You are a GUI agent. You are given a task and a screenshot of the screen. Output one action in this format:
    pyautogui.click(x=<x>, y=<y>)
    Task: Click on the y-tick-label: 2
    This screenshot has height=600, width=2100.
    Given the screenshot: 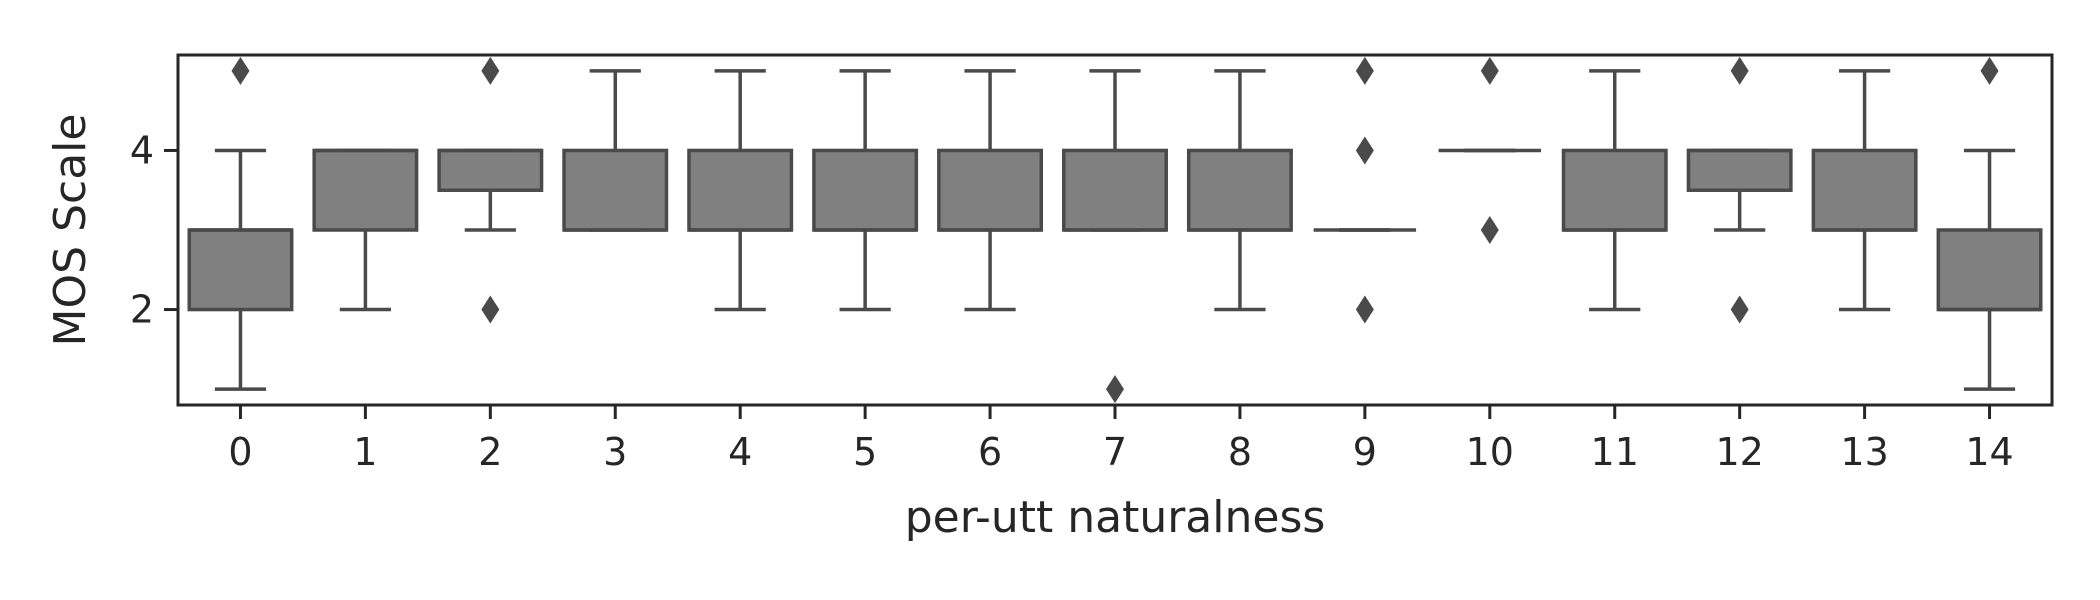 What is the action you would take?
    pyautogui.click(x=142, y=310)
    